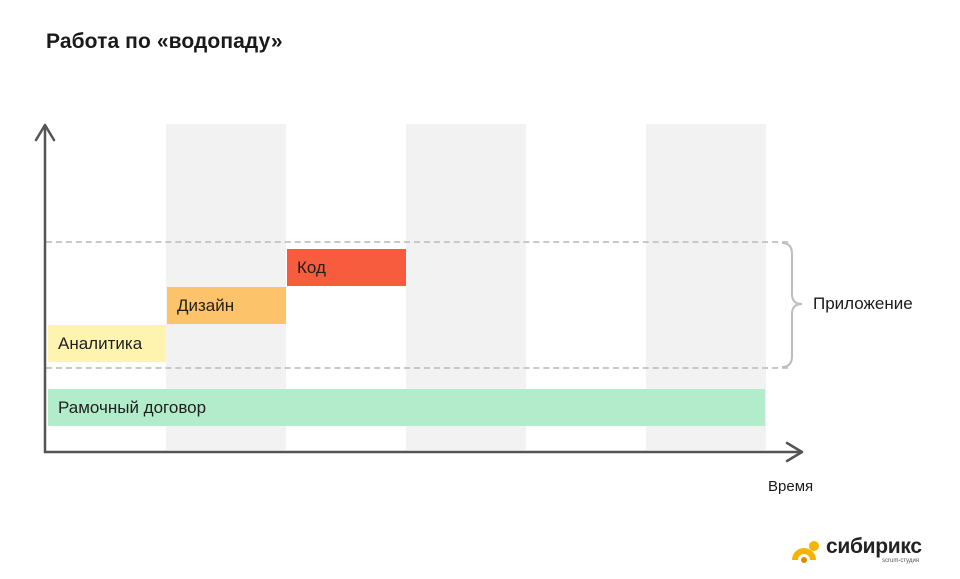 The width and height of the screenshot is (960, 579). I want to click on x-axis-arrowhead, so click(794, 452).